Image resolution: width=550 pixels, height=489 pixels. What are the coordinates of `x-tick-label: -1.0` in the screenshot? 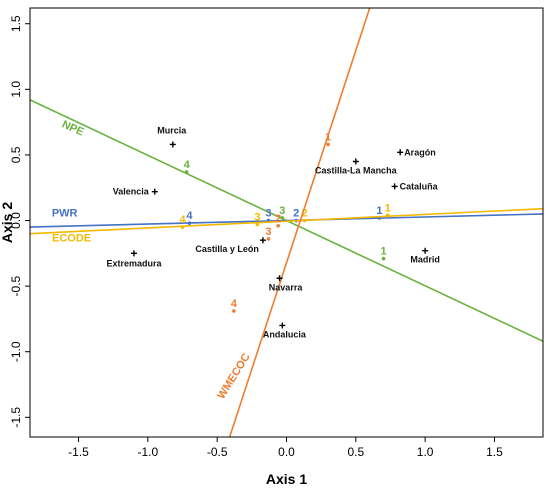 It's located at (148, 452).